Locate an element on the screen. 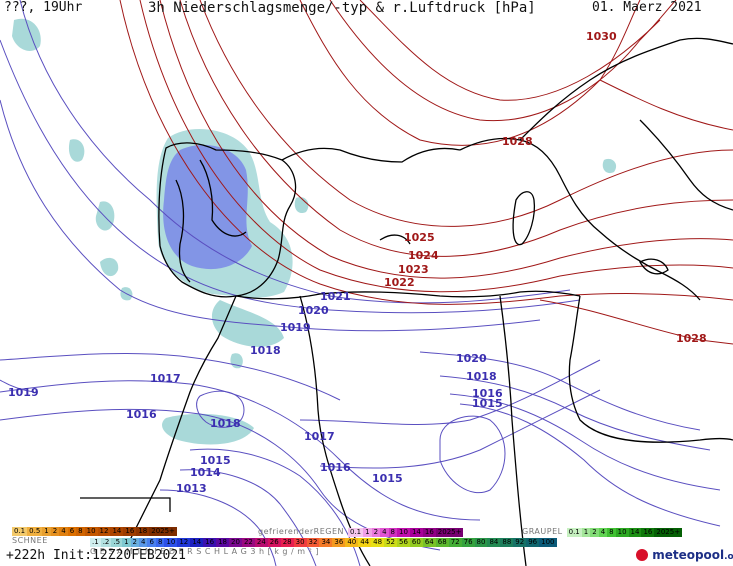  legend-swatch: 84 is located at coordinates (494, 542).